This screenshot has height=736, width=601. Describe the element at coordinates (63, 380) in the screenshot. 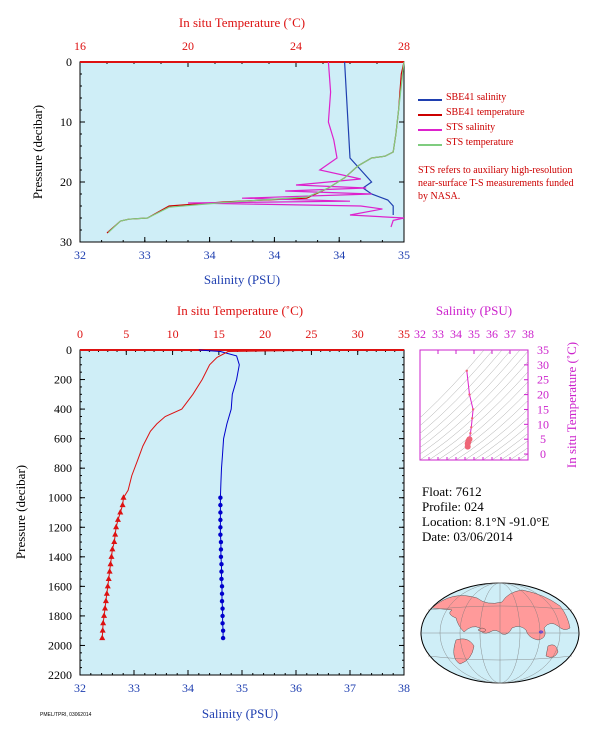

I see `y-tick-label: 200` at that location.